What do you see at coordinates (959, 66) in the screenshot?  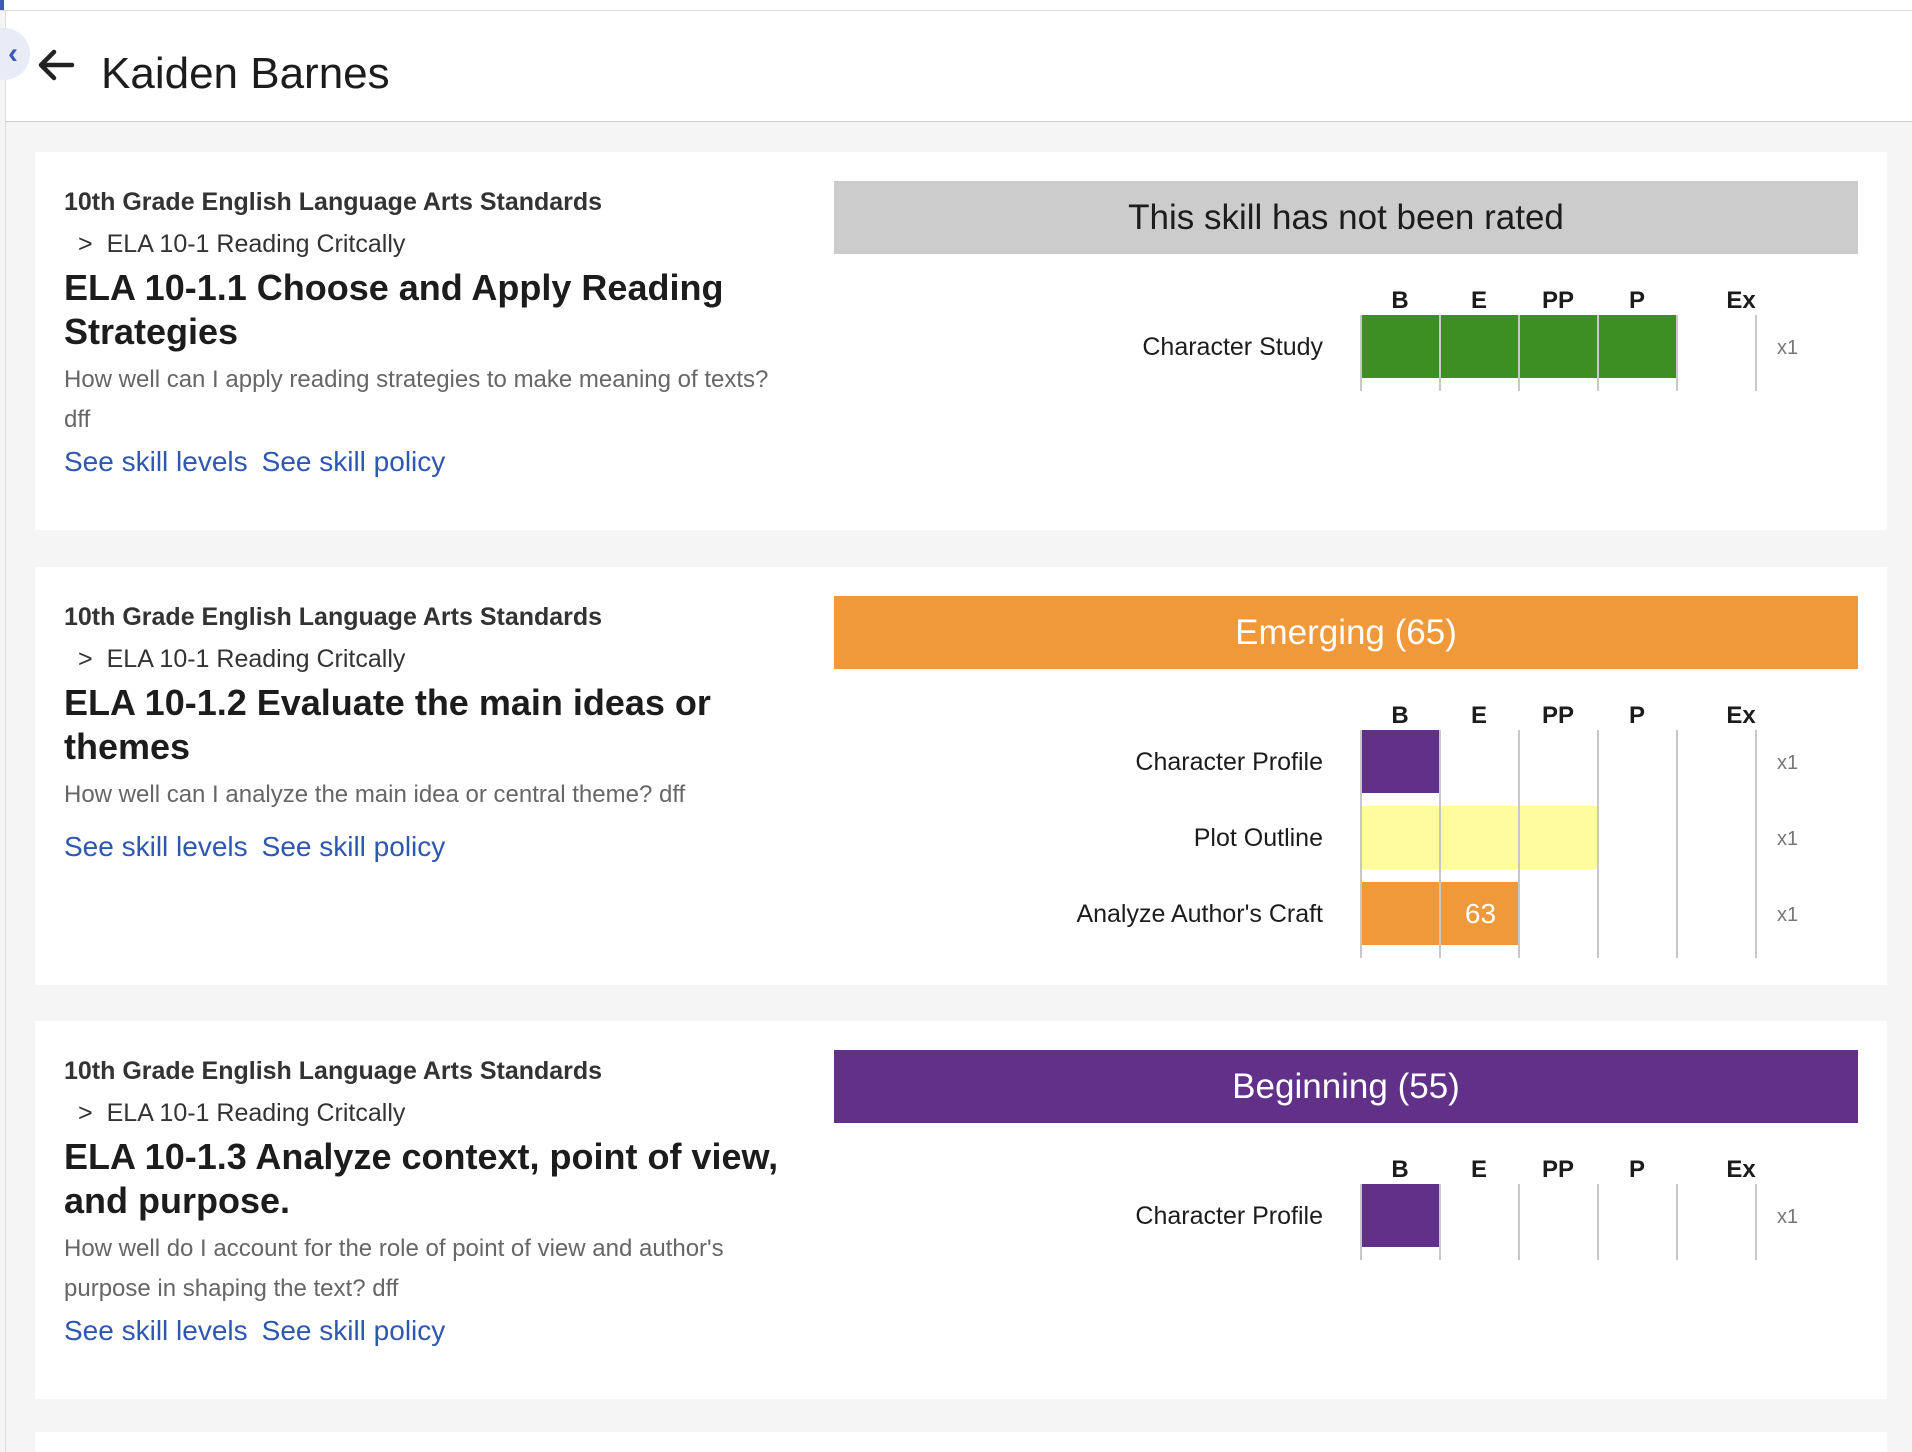 I see `page-header: Kaiden Barnes` at bounding box center [959, 66].